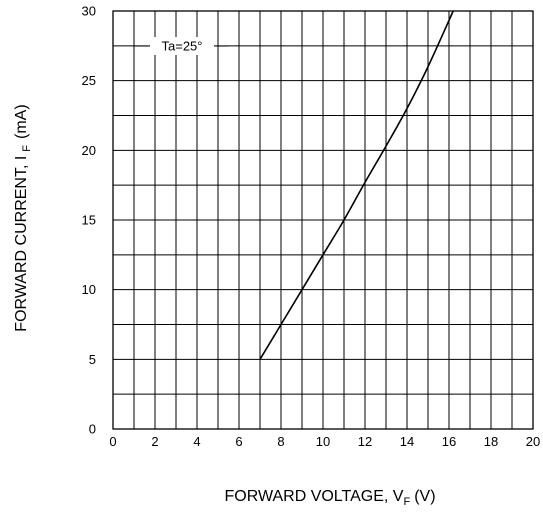 The width and height of the screenshot is (543, 513). What do you see at coordinates (406, 502) in the screenshot?
I see `x-axis-label-subscript: F` at bounding box center [406, 502].